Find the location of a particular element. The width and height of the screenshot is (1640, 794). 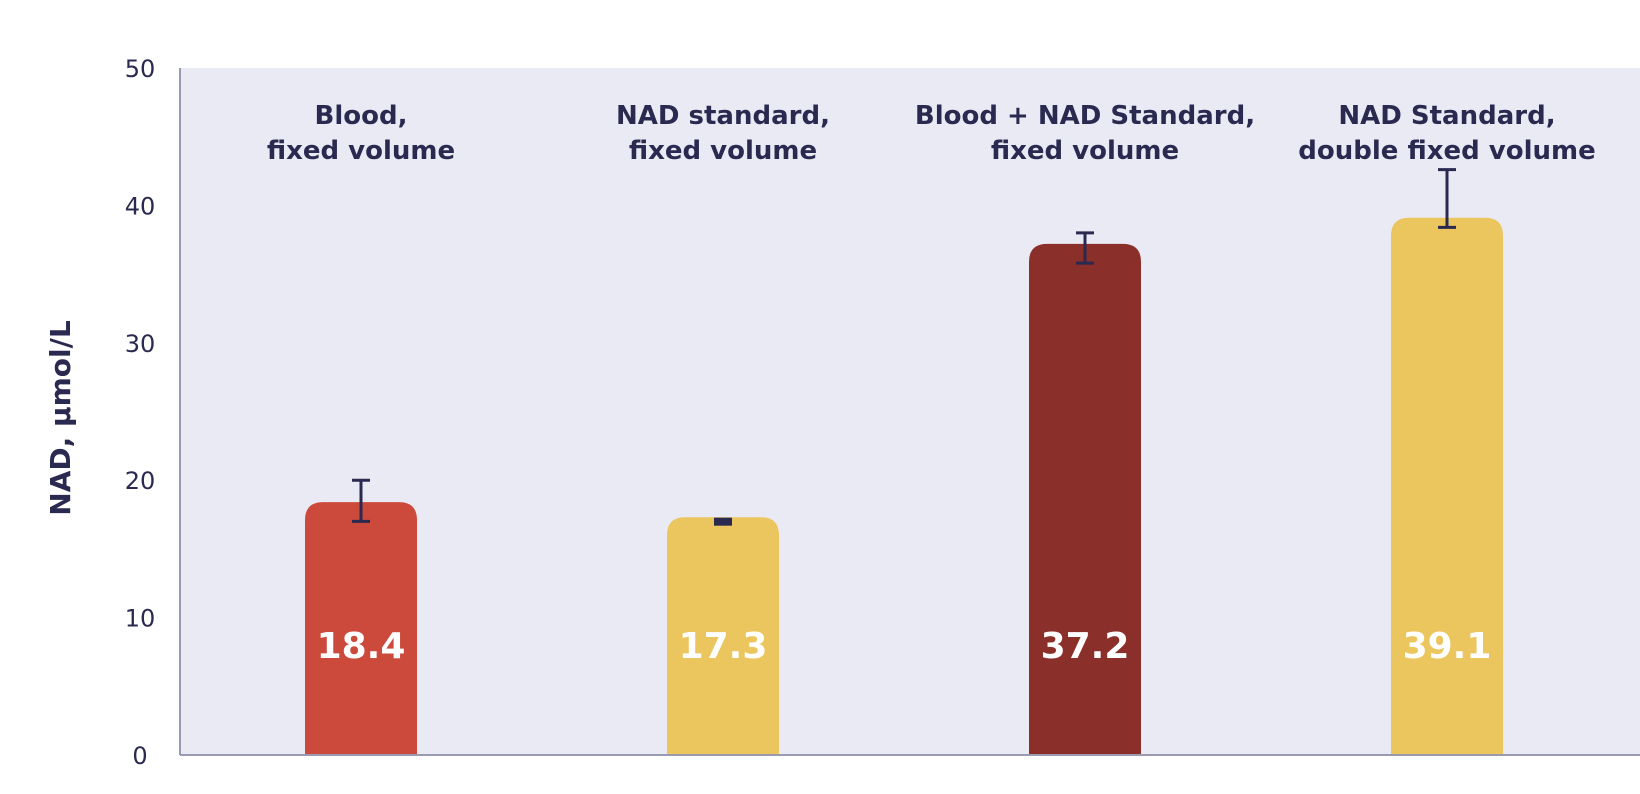

category-label-line: Blood, is located at coordinates (361, 116).